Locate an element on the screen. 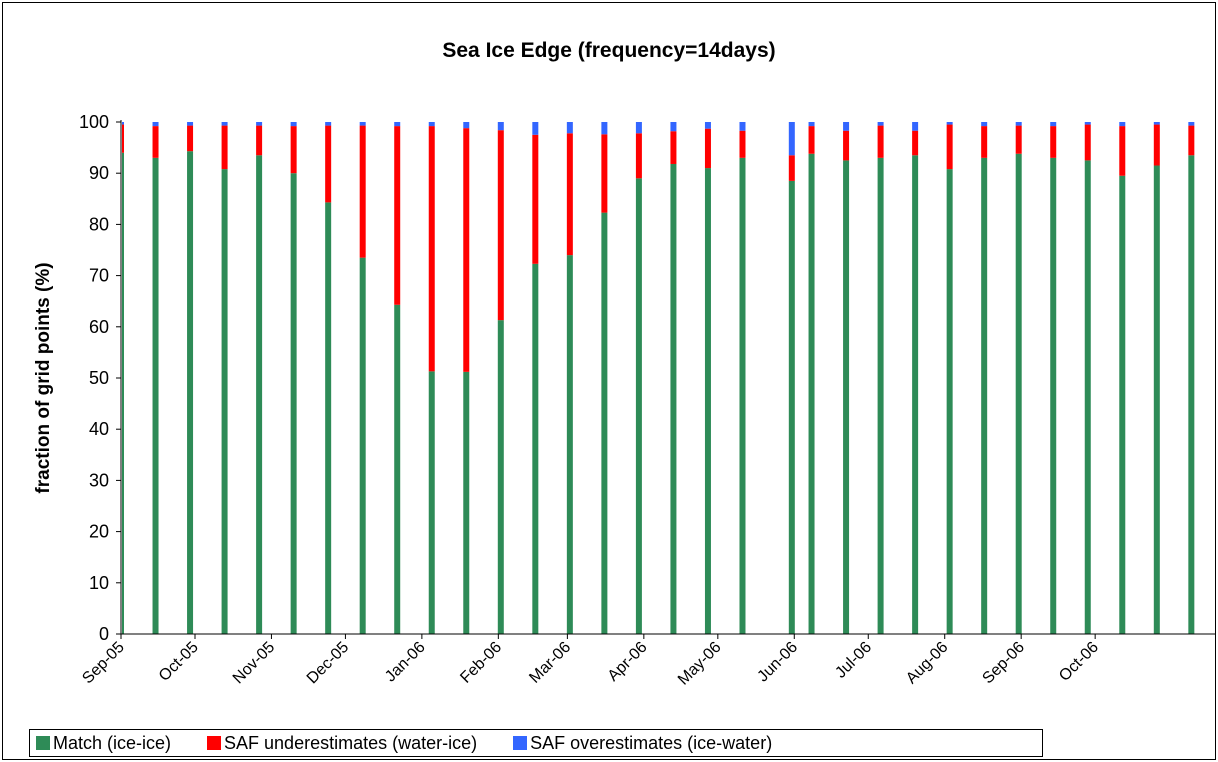  legend-label-underestimates: SAF underestimates (water-ice) is located at coordinates (351, 742).